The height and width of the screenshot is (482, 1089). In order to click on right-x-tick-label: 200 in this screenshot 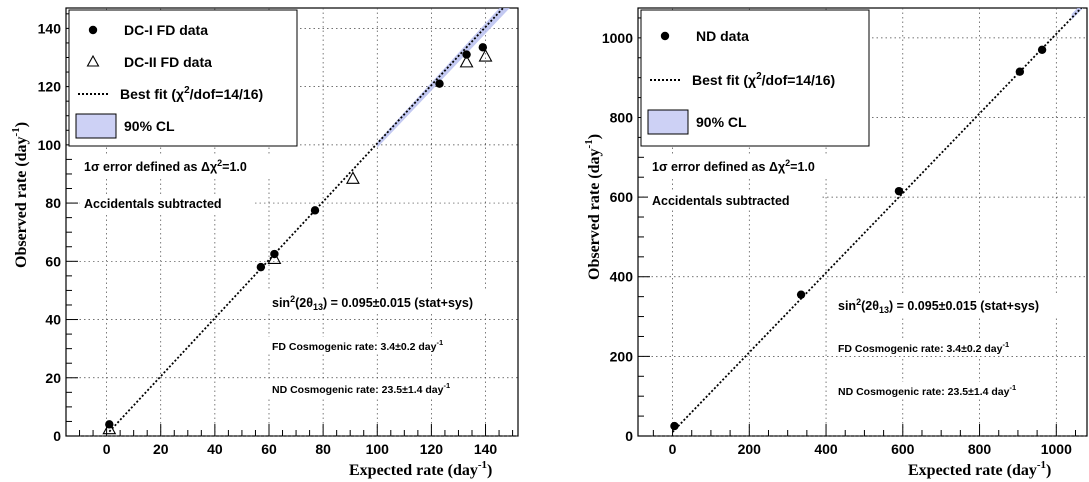, I will do `click(750, 449)`.